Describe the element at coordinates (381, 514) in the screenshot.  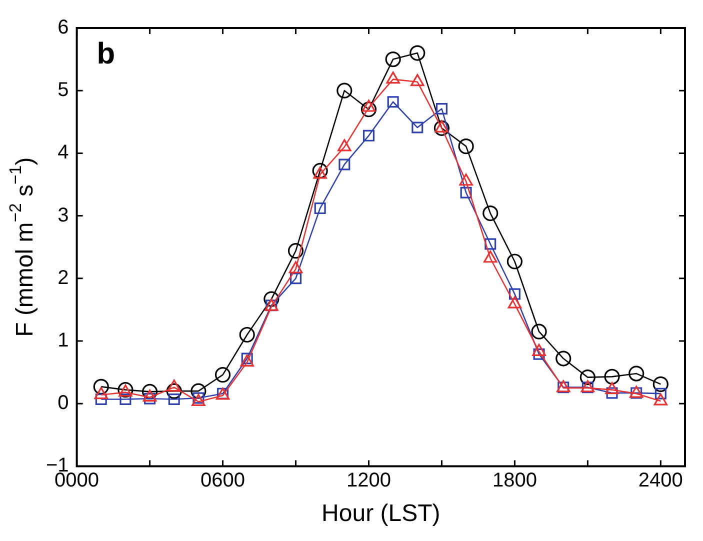
I see `x-axis-title: Hour (LST)` at that location.